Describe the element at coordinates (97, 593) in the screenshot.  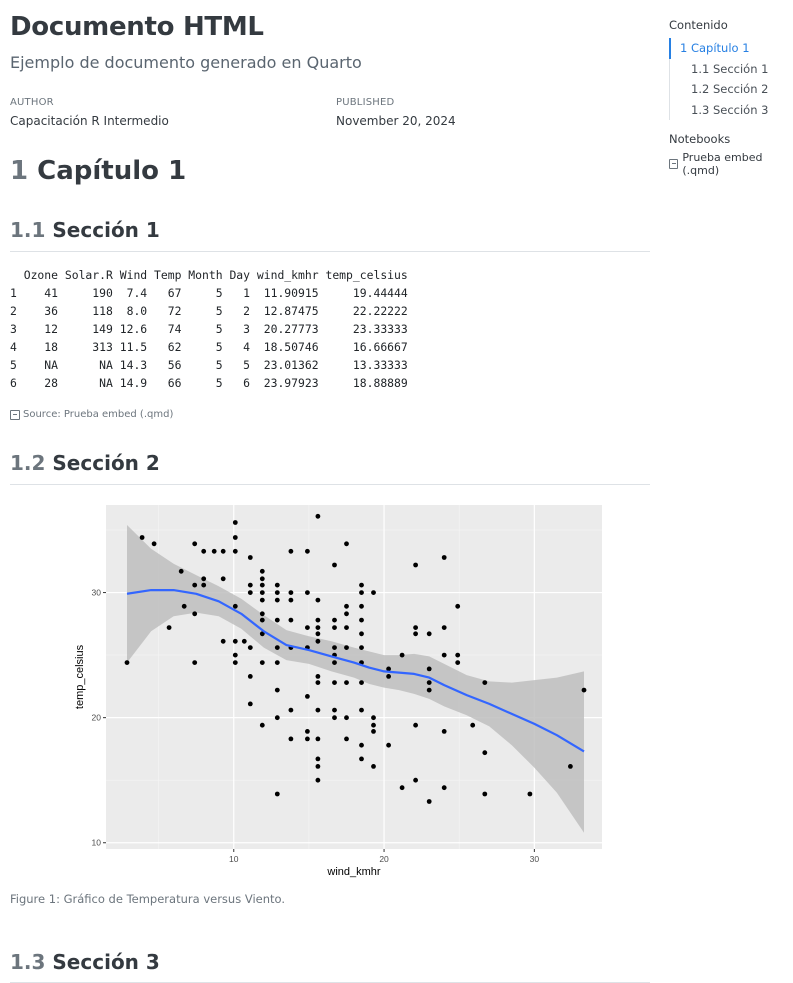
I see `y-tick-label: 30` at that location.